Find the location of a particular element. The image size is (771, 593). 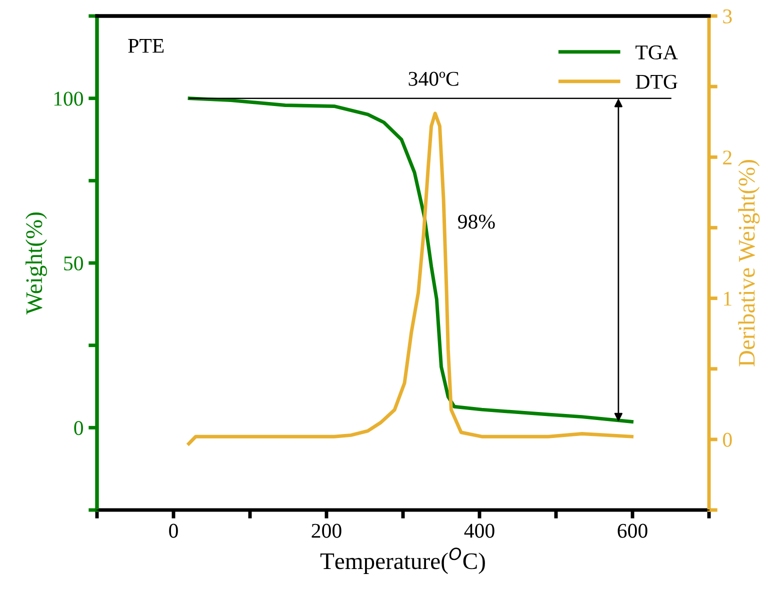

annotation: 98% is located at coordinates (476, 221).